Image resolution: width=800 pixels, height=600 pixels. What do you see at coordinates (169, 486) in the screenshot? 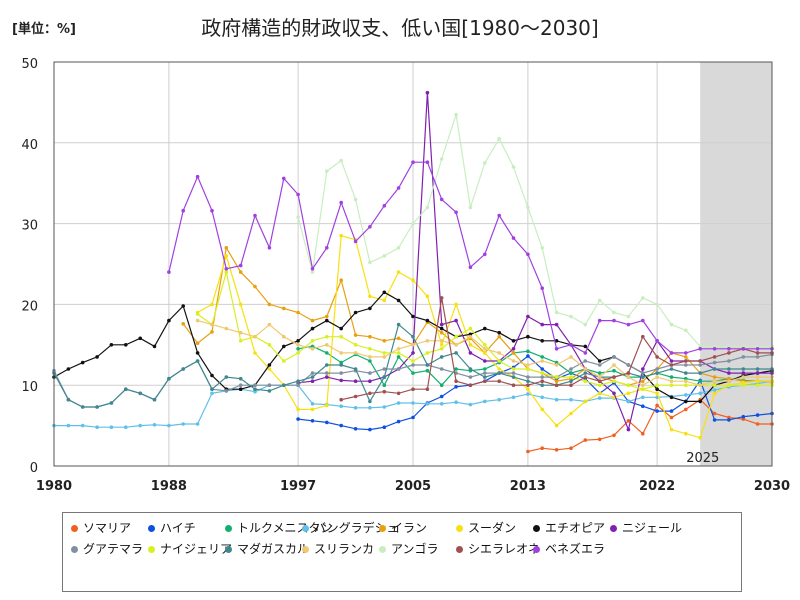
I see `x-tick-label: 1988` at bounding box center [169, 486].